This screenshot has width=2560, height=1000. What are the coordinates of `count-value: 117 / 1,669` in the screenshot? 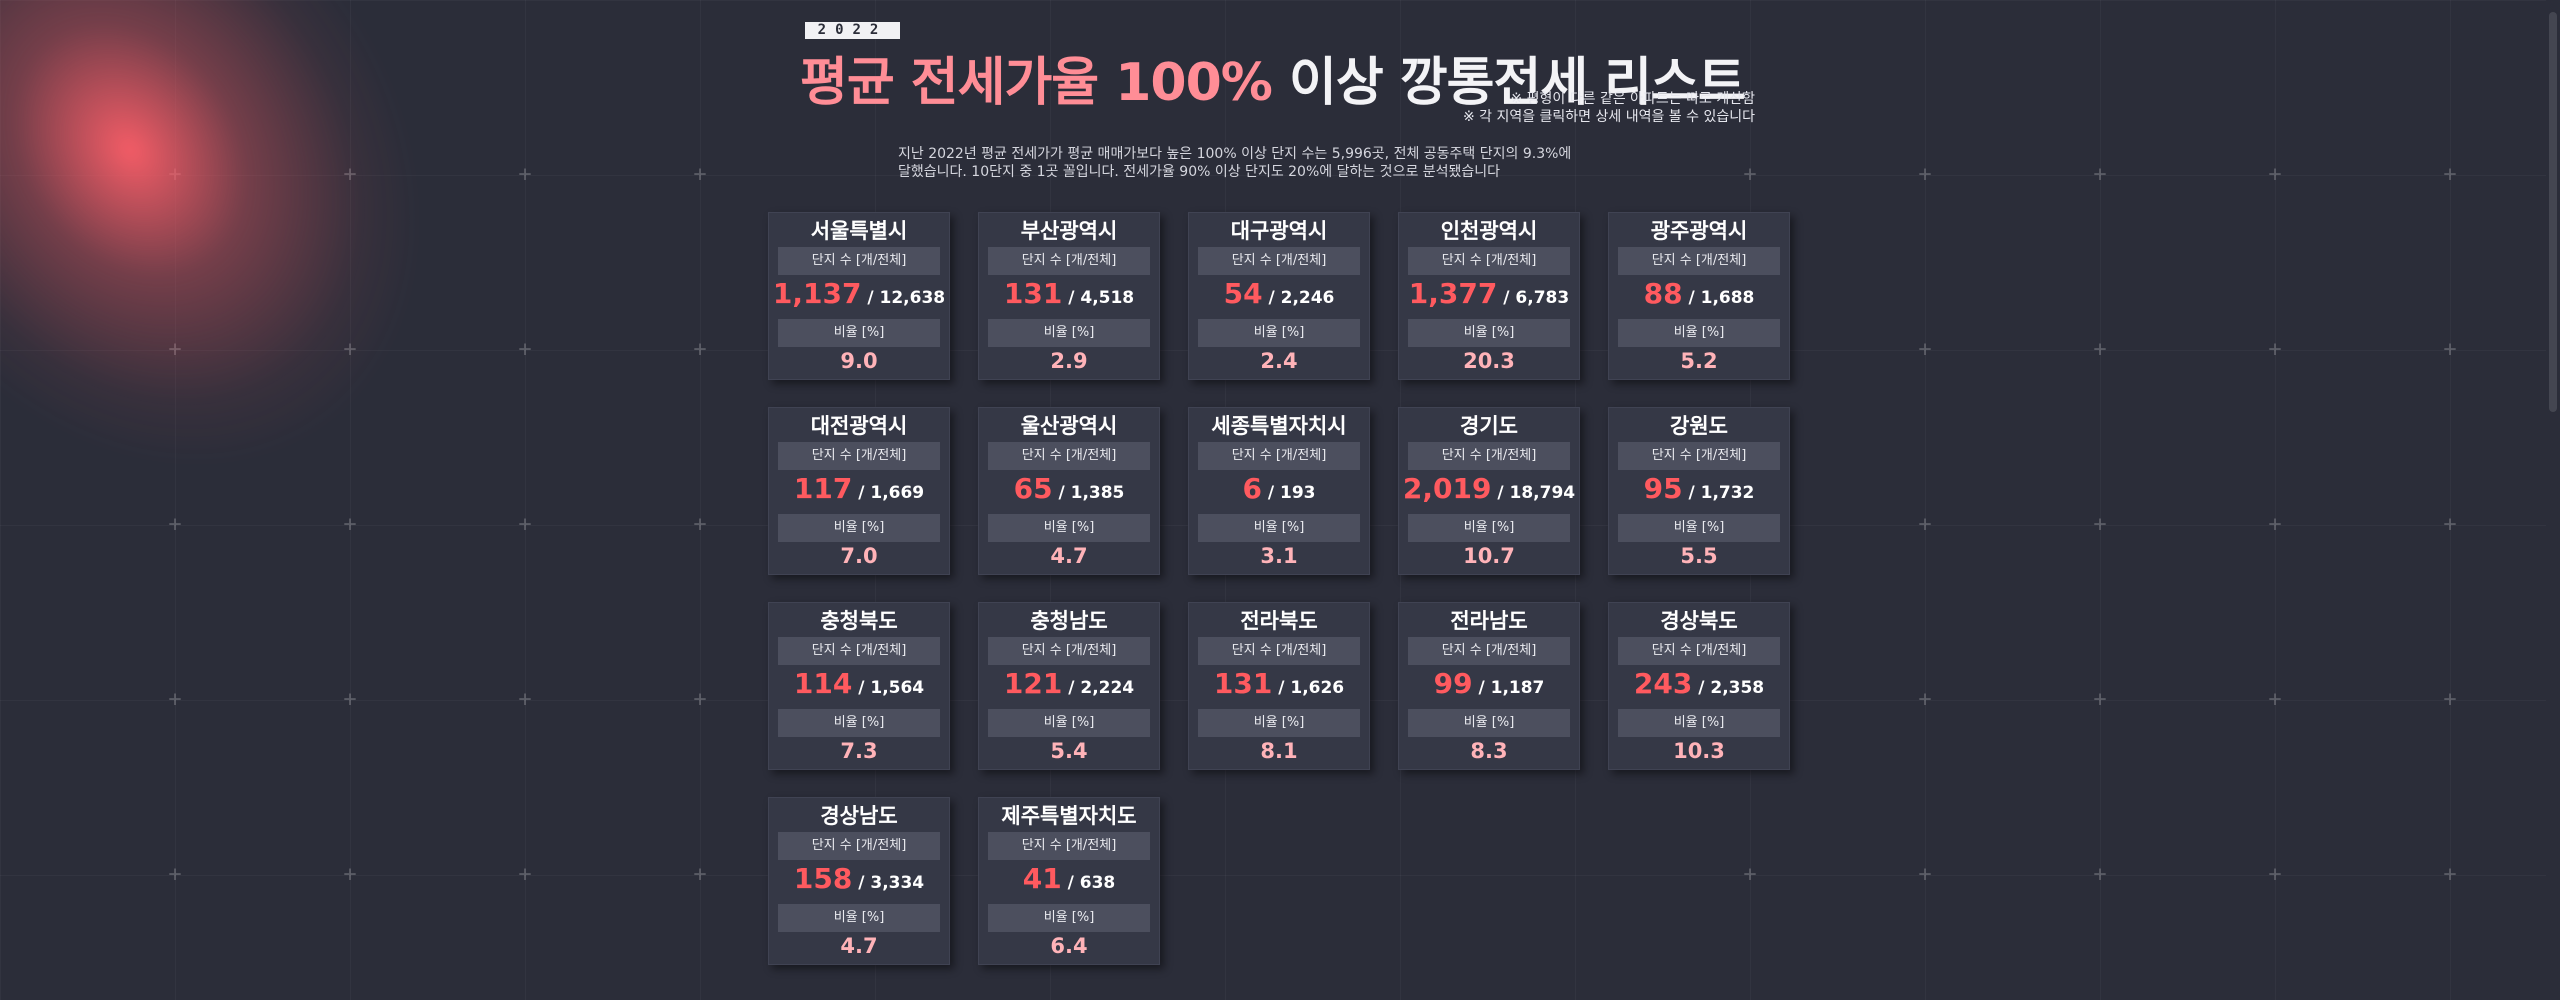 It's located at (859, 488).